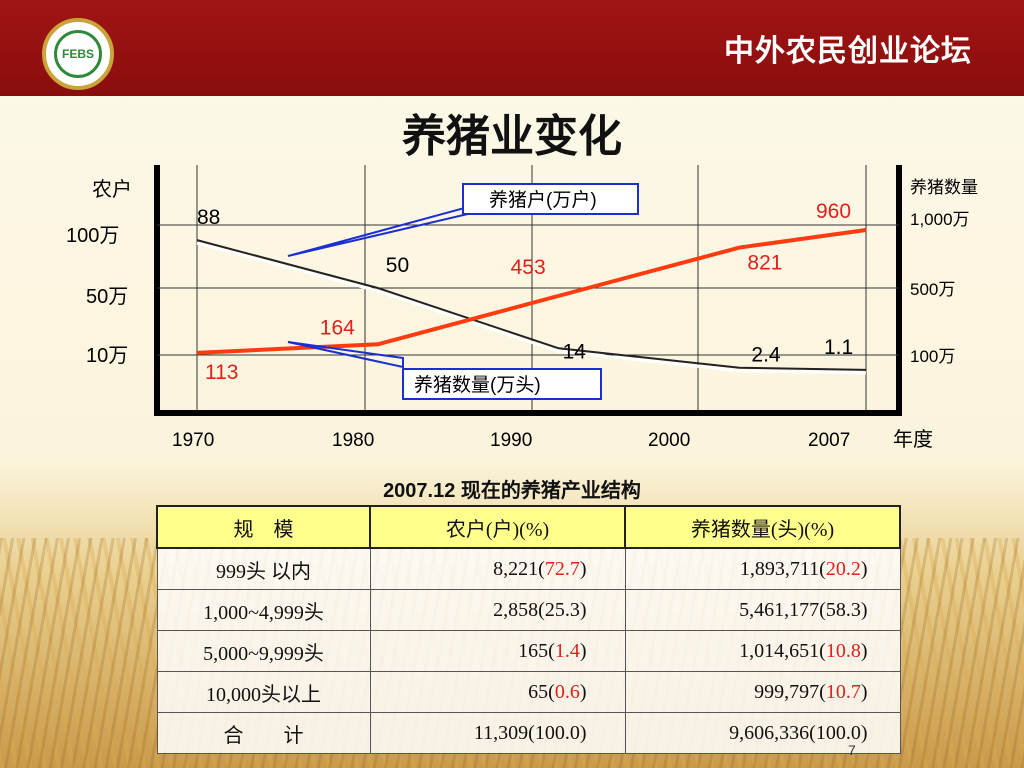 Image resolution: width=1024 pixels, height=768 pixels. I want to click on pig-count-line, so click(531, 291).